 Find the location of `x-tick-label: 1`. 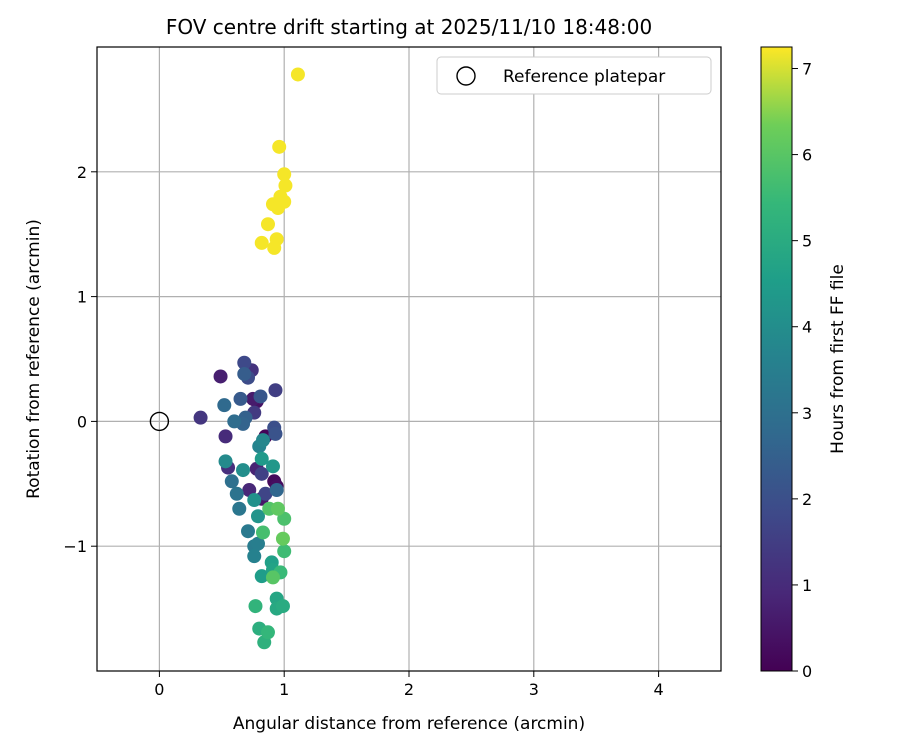

x-tick-label: 1 is located at coordinates (284, 689).